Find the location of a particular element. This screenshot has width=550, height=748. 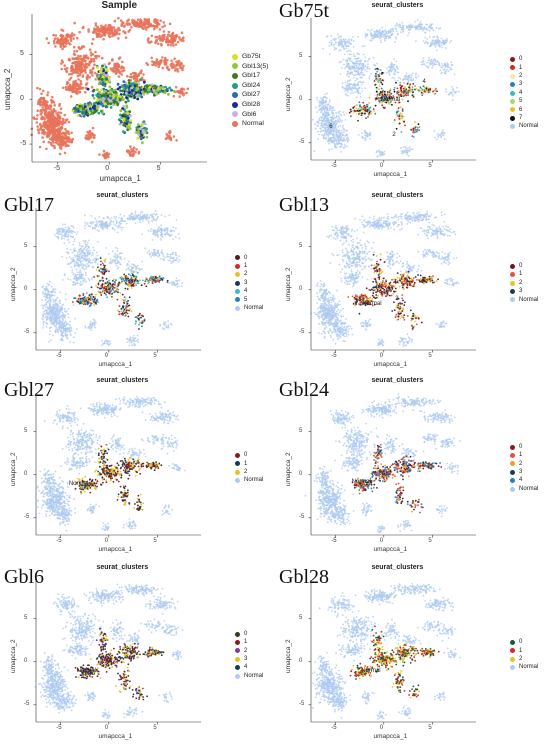

y-axis-label: umapcca_2 is located at coordinates (7, 89).